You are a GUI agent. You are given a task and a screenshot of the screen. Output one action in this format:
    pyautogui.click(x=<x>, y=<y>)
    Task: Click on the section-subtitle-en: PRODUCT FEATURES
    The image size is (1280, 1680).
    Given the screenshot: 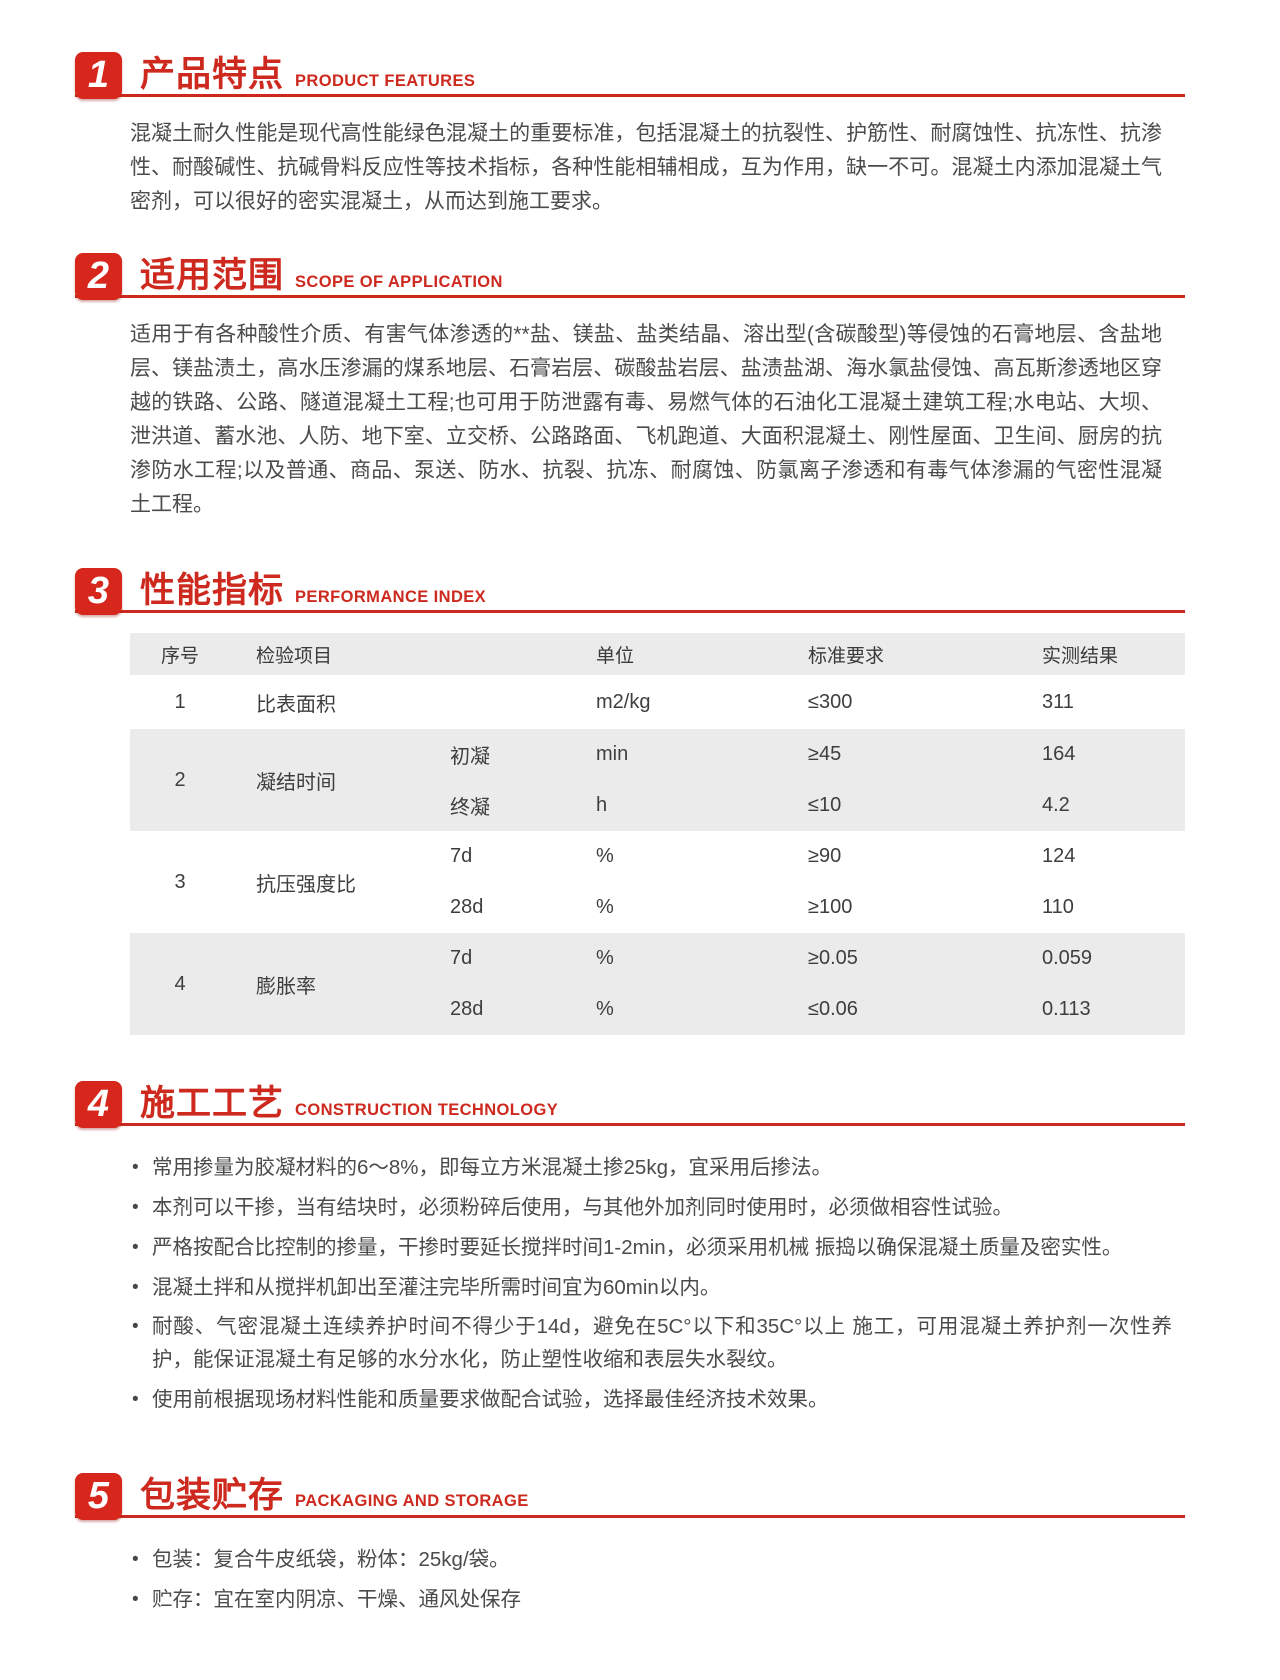 What is the action you would take?
    pyautogui.click(x=385, y=80)
    